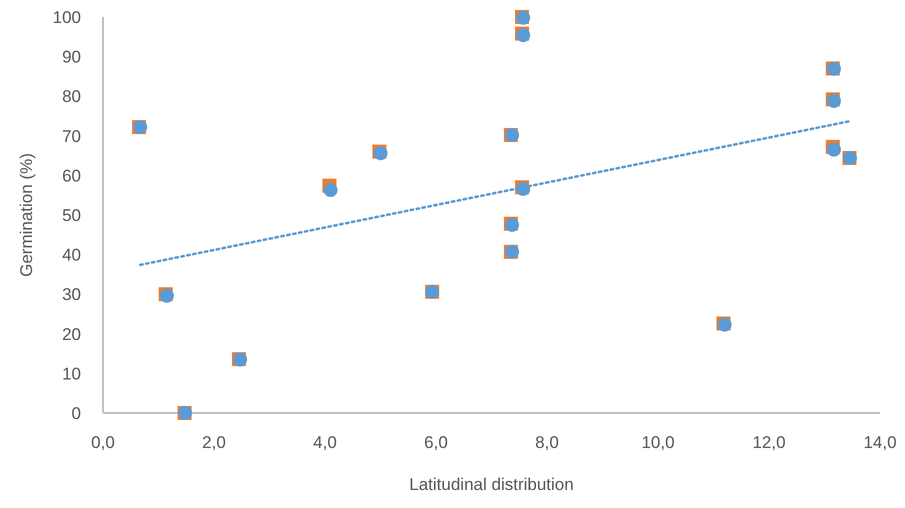  I want to click on y-tick-label: 70, so click(71, 136).